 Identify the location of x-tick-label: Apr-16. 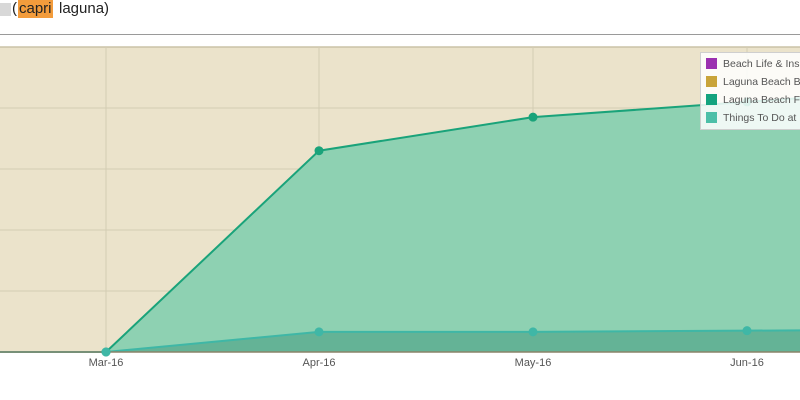
(318, 363).